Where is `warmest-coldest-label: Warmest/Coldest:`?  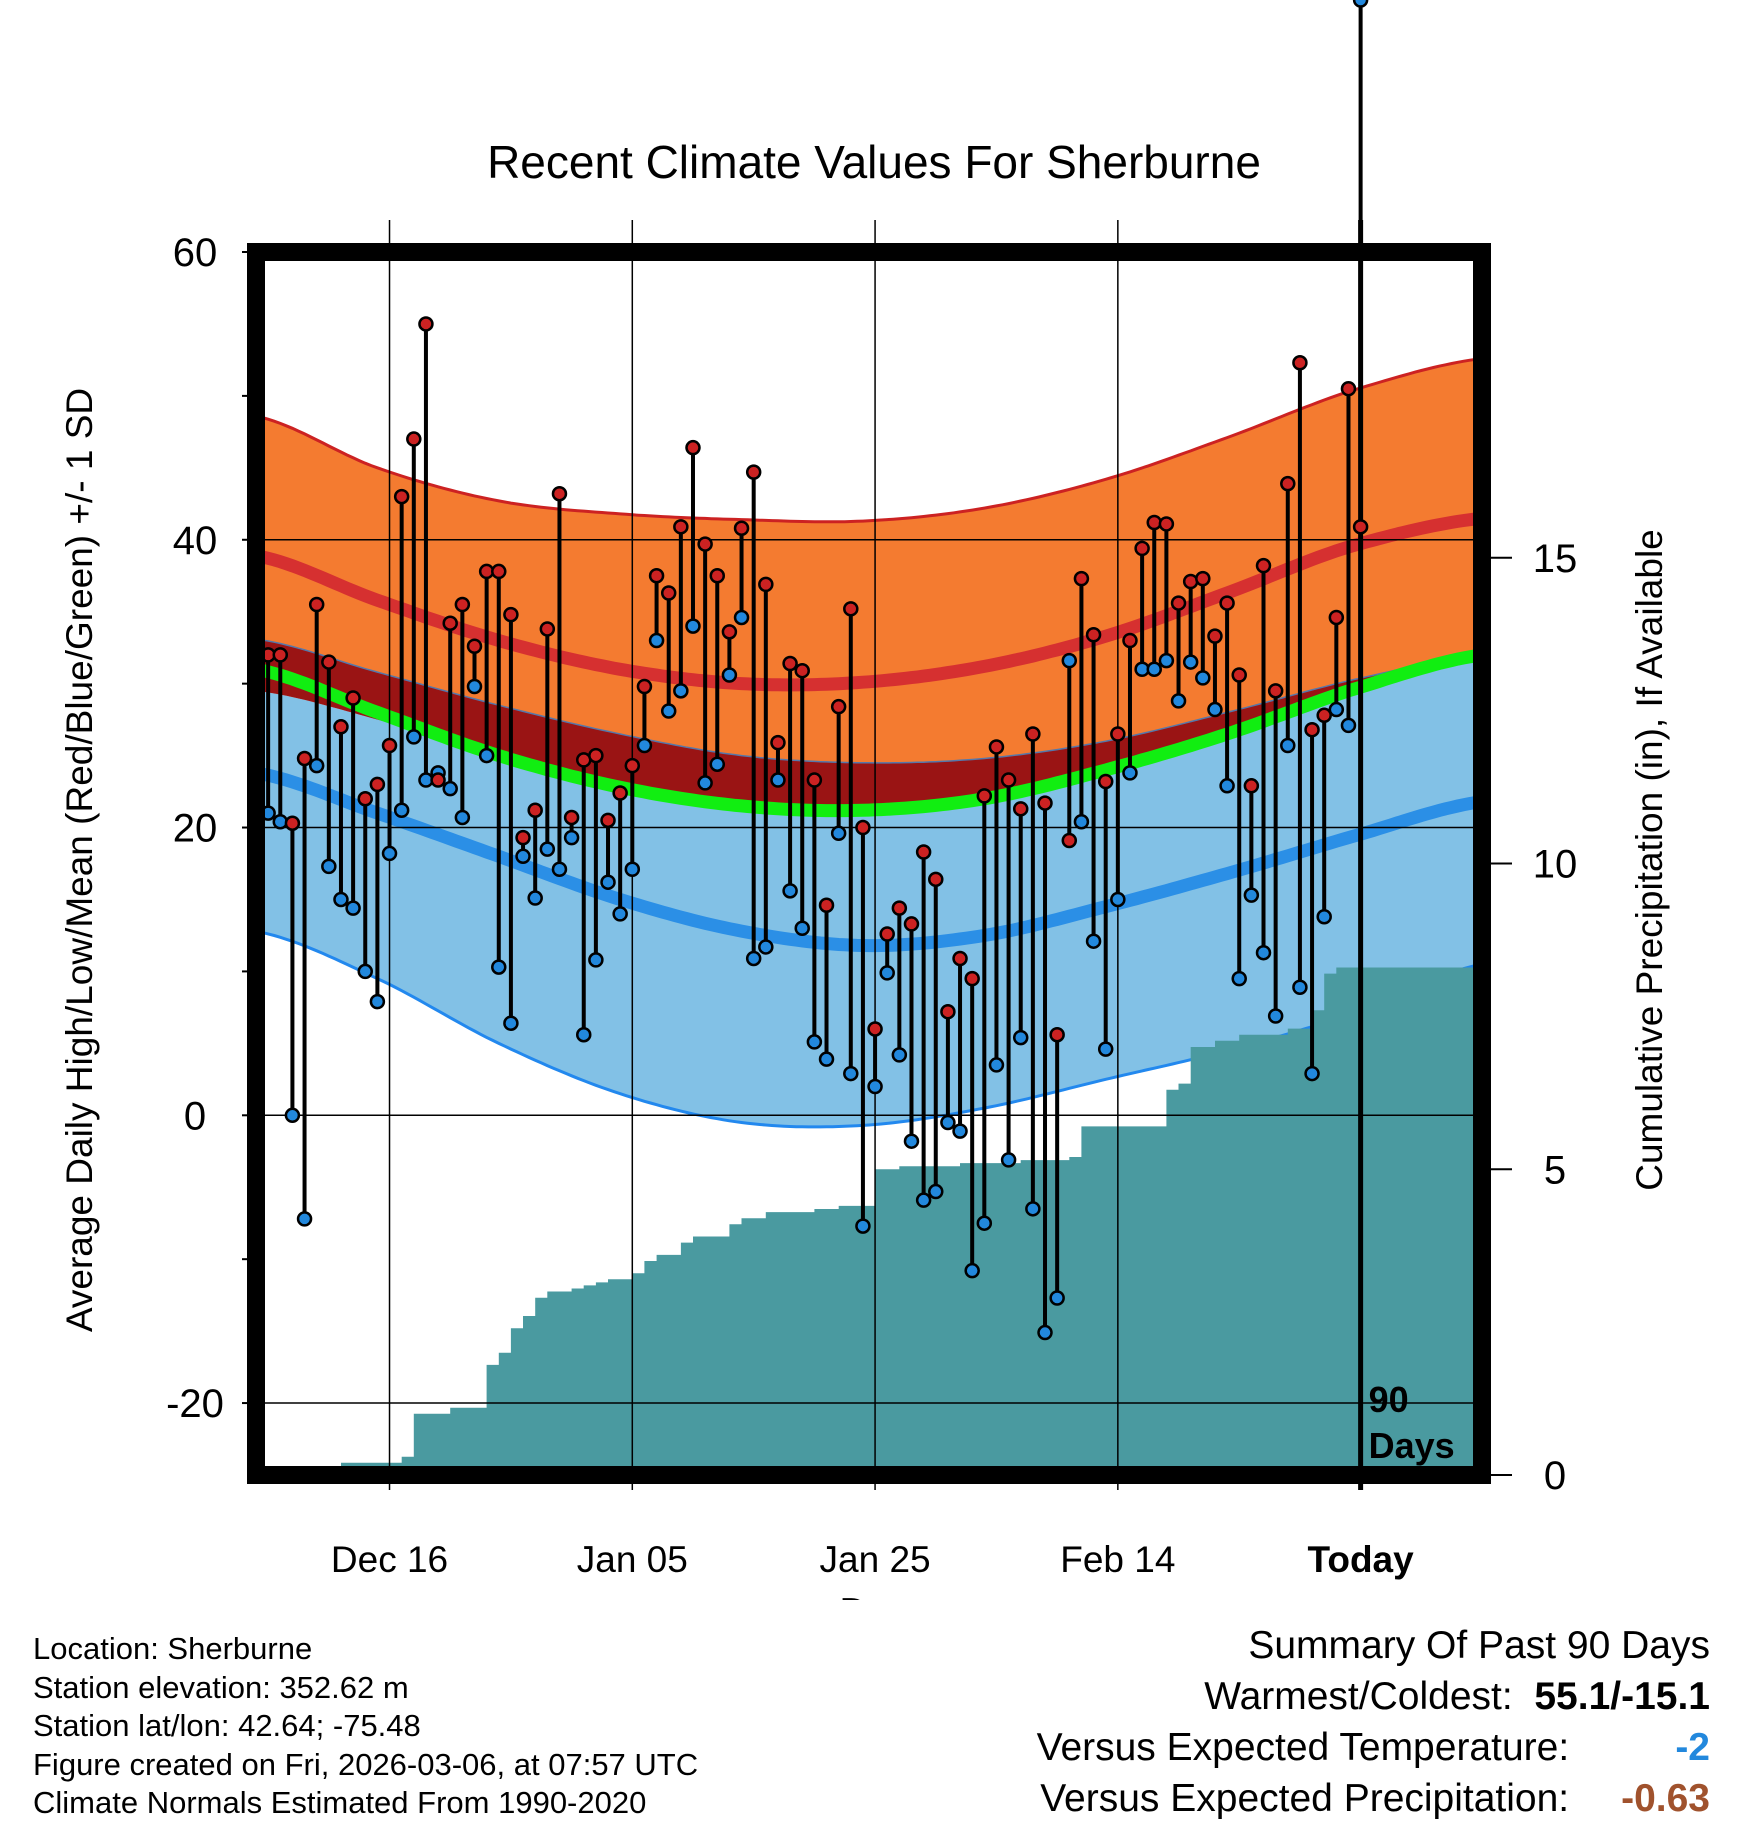
warmest-coldest-label: Warmest/Coldest: is located at coordinates (1358, 1696).